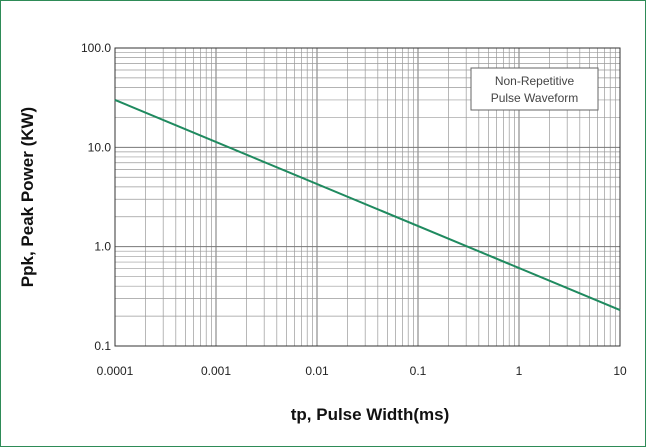  What do you see at coordinates (115, 371) in the screenshot?
I see `x-tick-label: 0.0001` at bounding box center [115, 371].